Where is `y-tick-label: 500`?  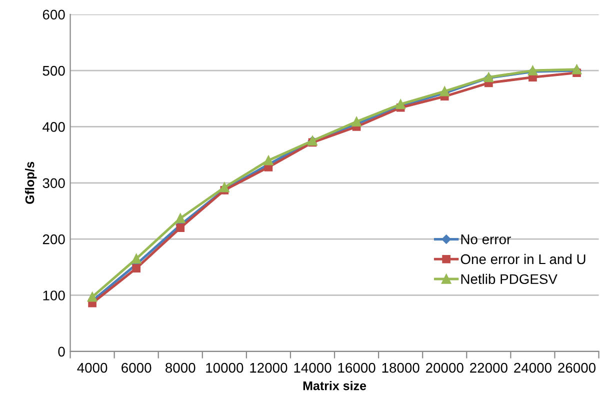 y-tick-label: 500 is located at coordinates (53, 71).